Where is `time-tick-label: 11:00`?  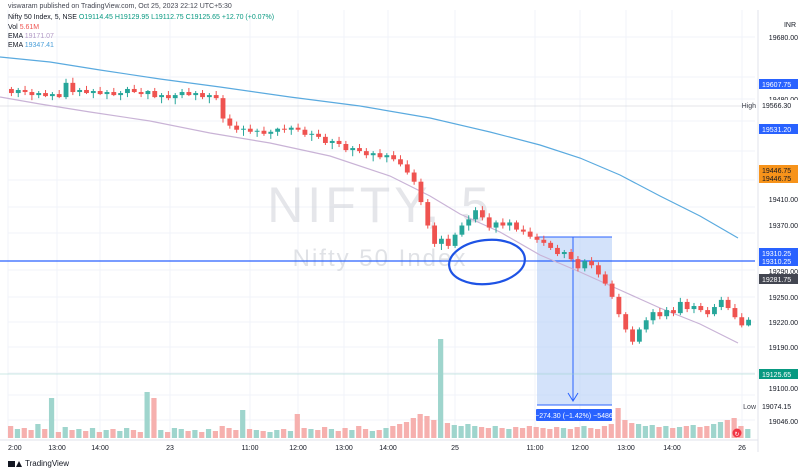
time-tick-label: 11:00 is located at coordinates (250, 448).